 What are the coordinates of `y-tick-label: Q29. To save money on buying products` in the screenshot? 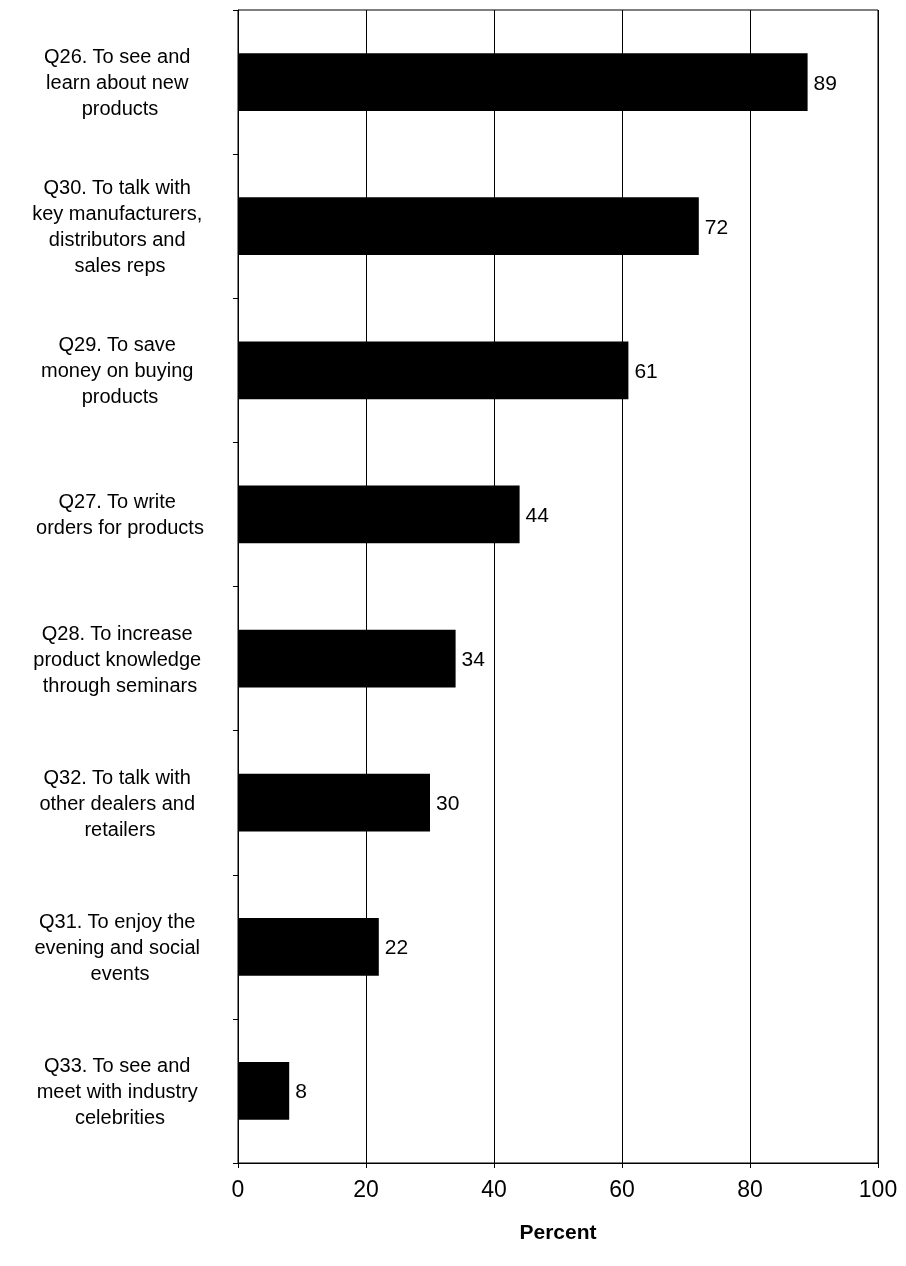 It's located at (120, 370).